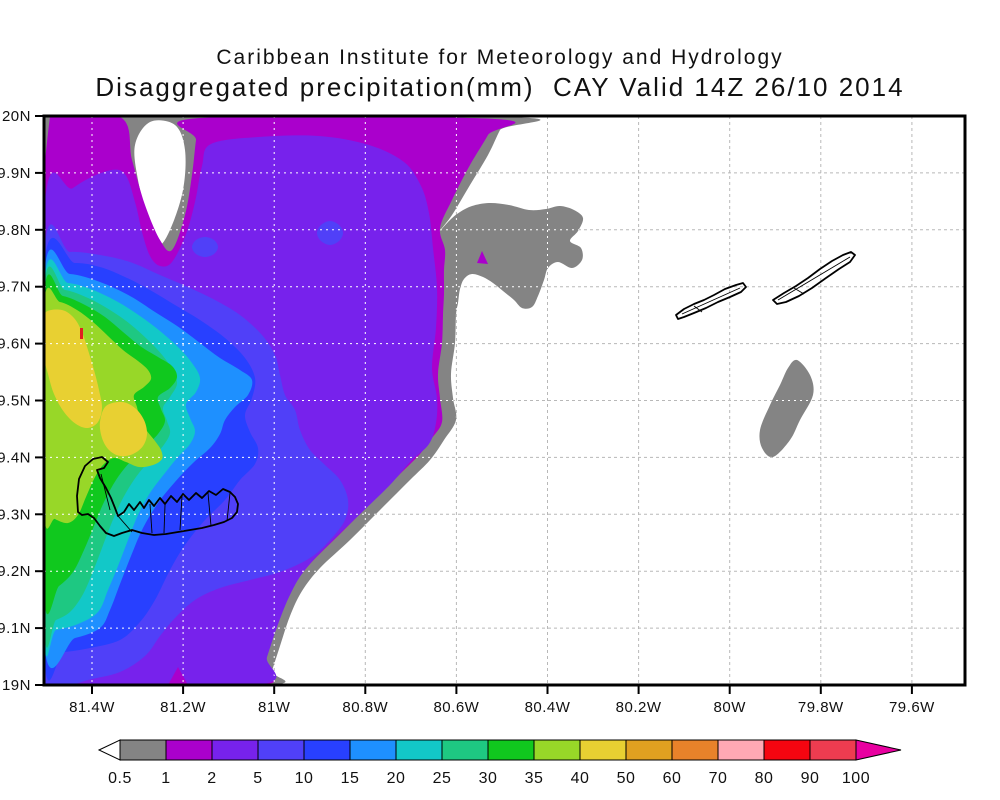 This screenshot has width=1000, height=800. I want to click on rain-1-speck-east, so click(482, 257).